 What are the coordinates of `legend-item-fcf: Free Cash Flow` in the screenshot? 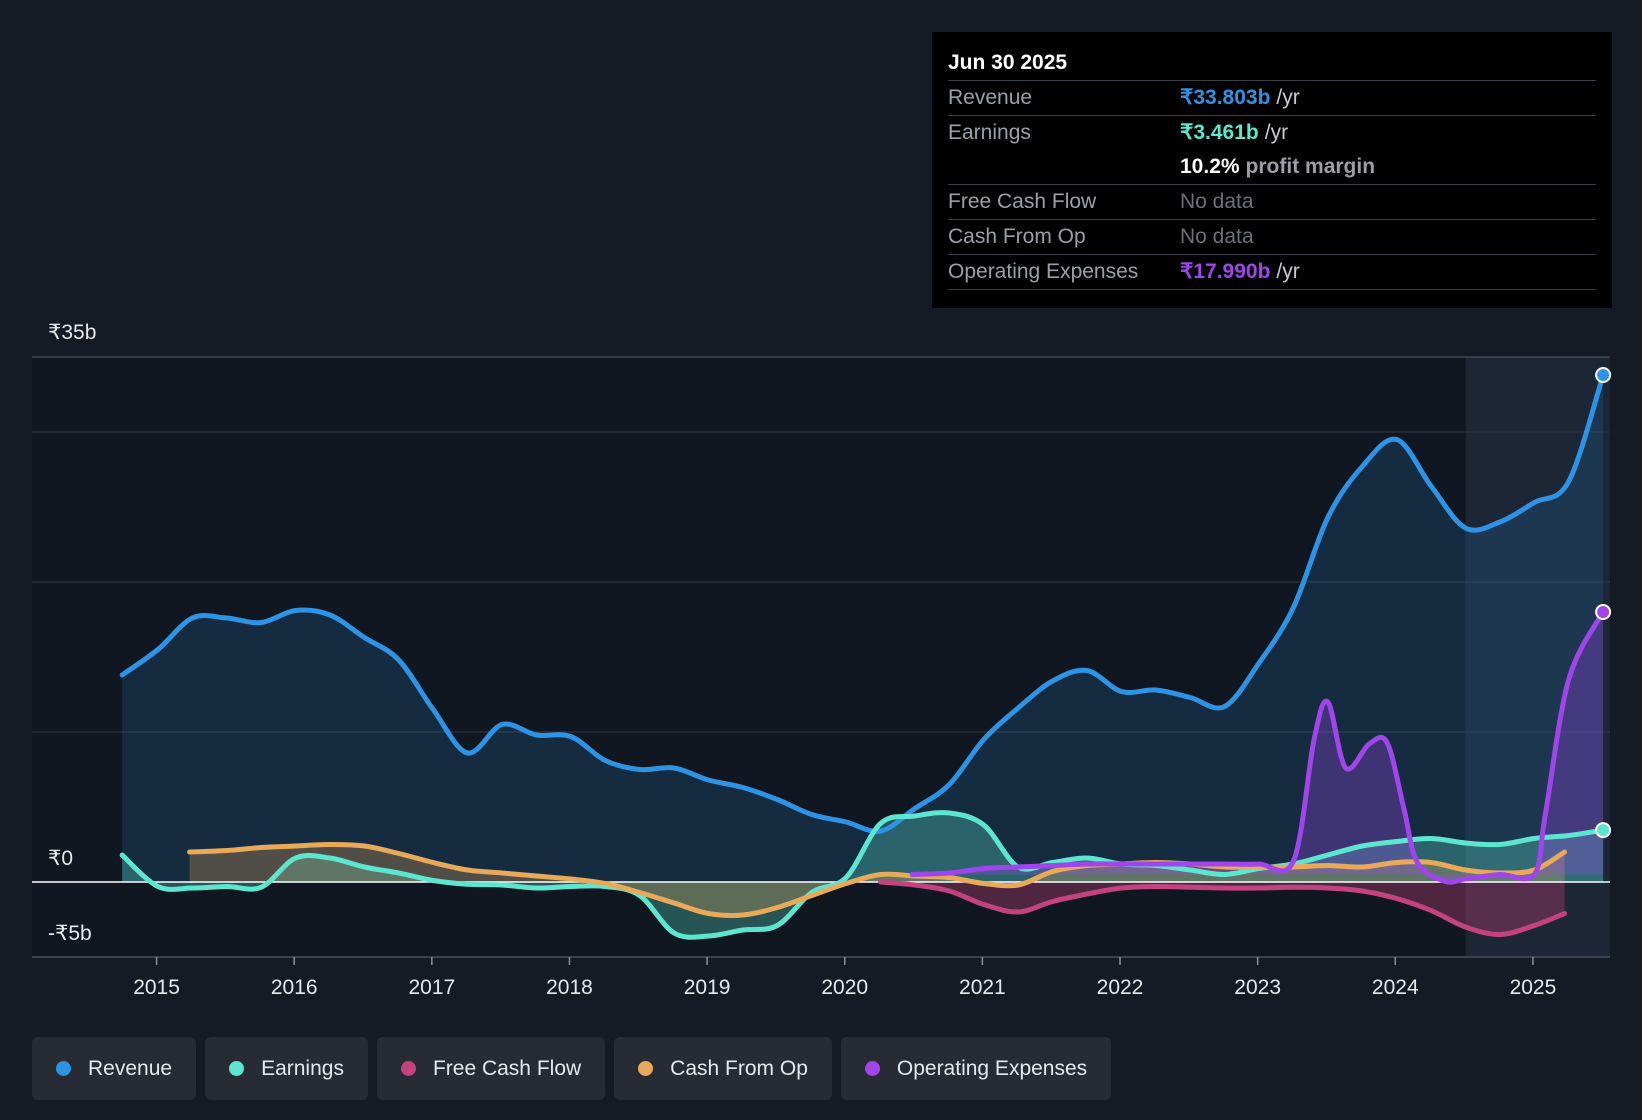 It's located at (491, 1068).